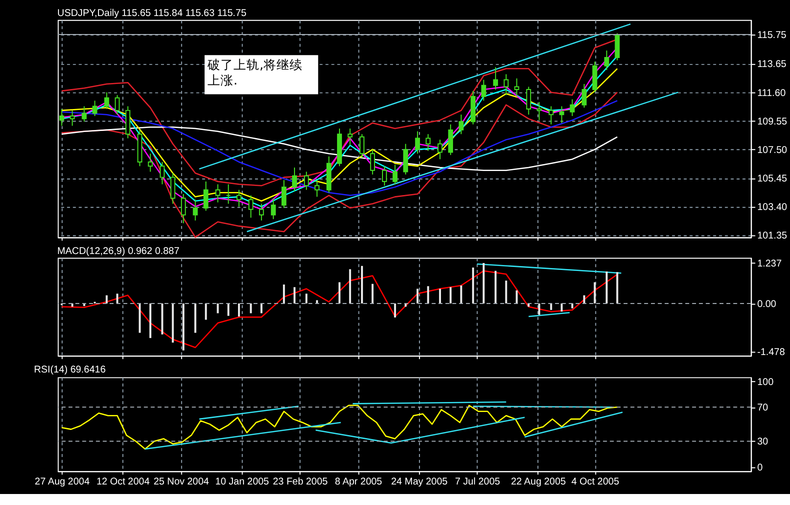  I want to click on y-tick-label: 107.50, so click(772, 150).